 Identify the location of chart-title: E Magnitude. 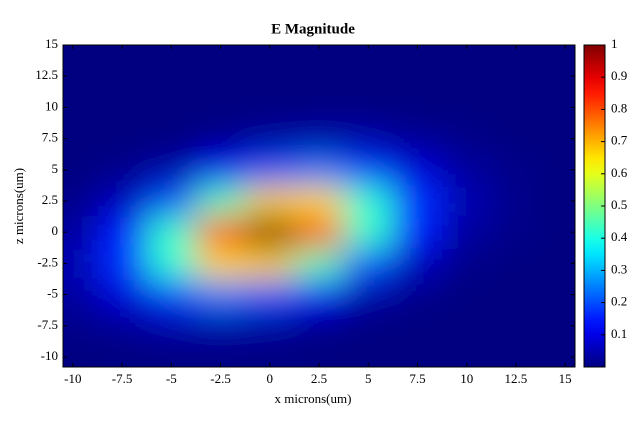
(313, 29).